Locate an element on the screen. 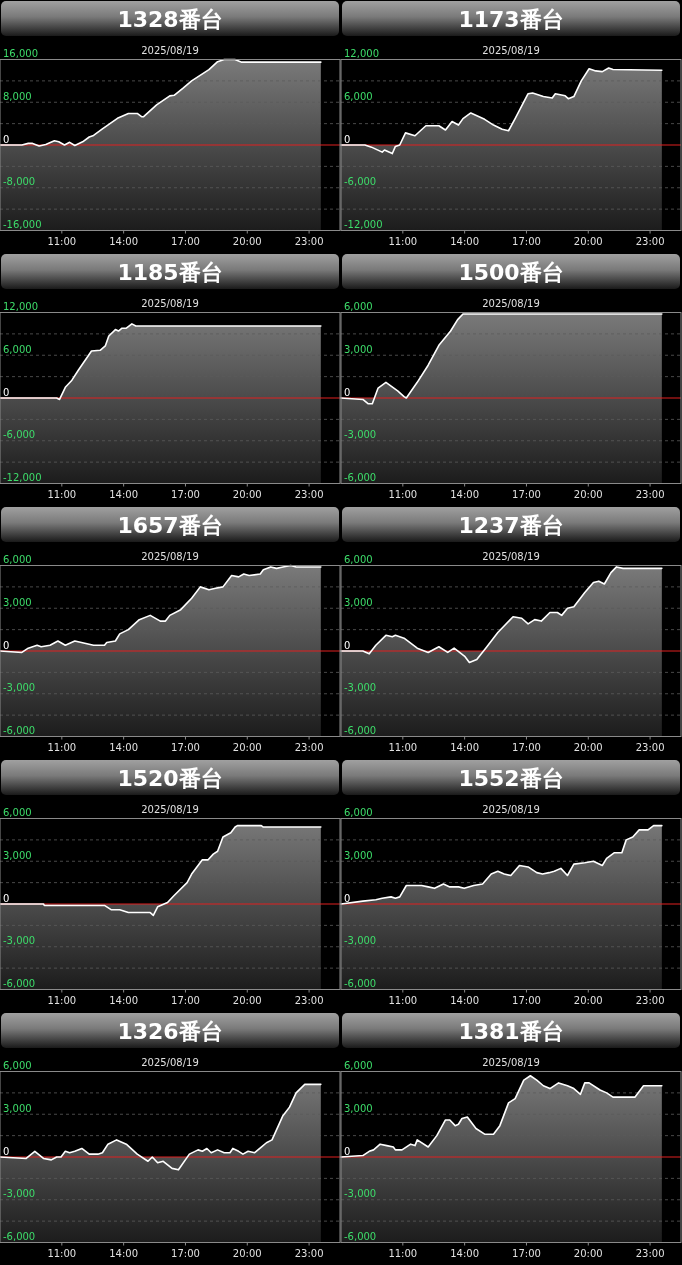  y-tick-label: 16,000 is located at coordinates (20, 53).